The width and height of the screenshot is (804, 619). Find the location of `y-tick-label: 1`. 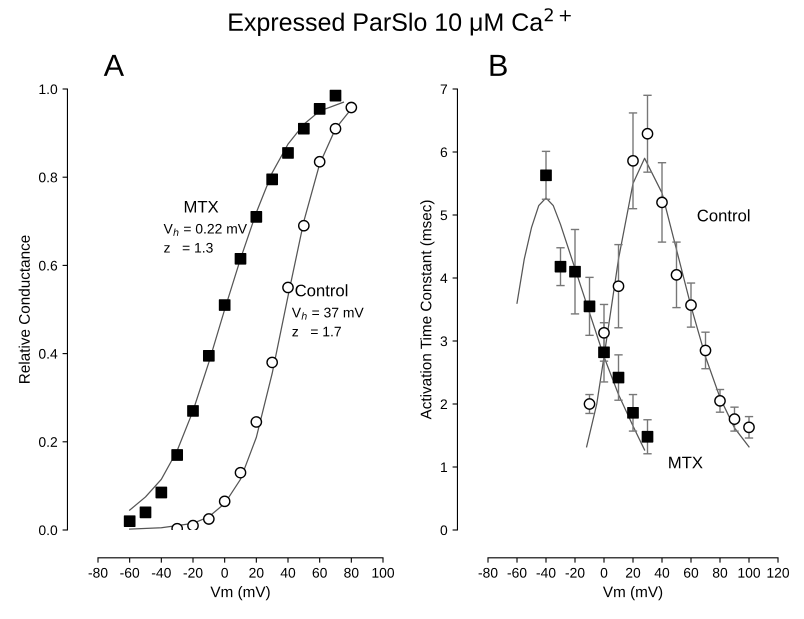

y-tick-label: 1 is located at coordinates (444, 467).